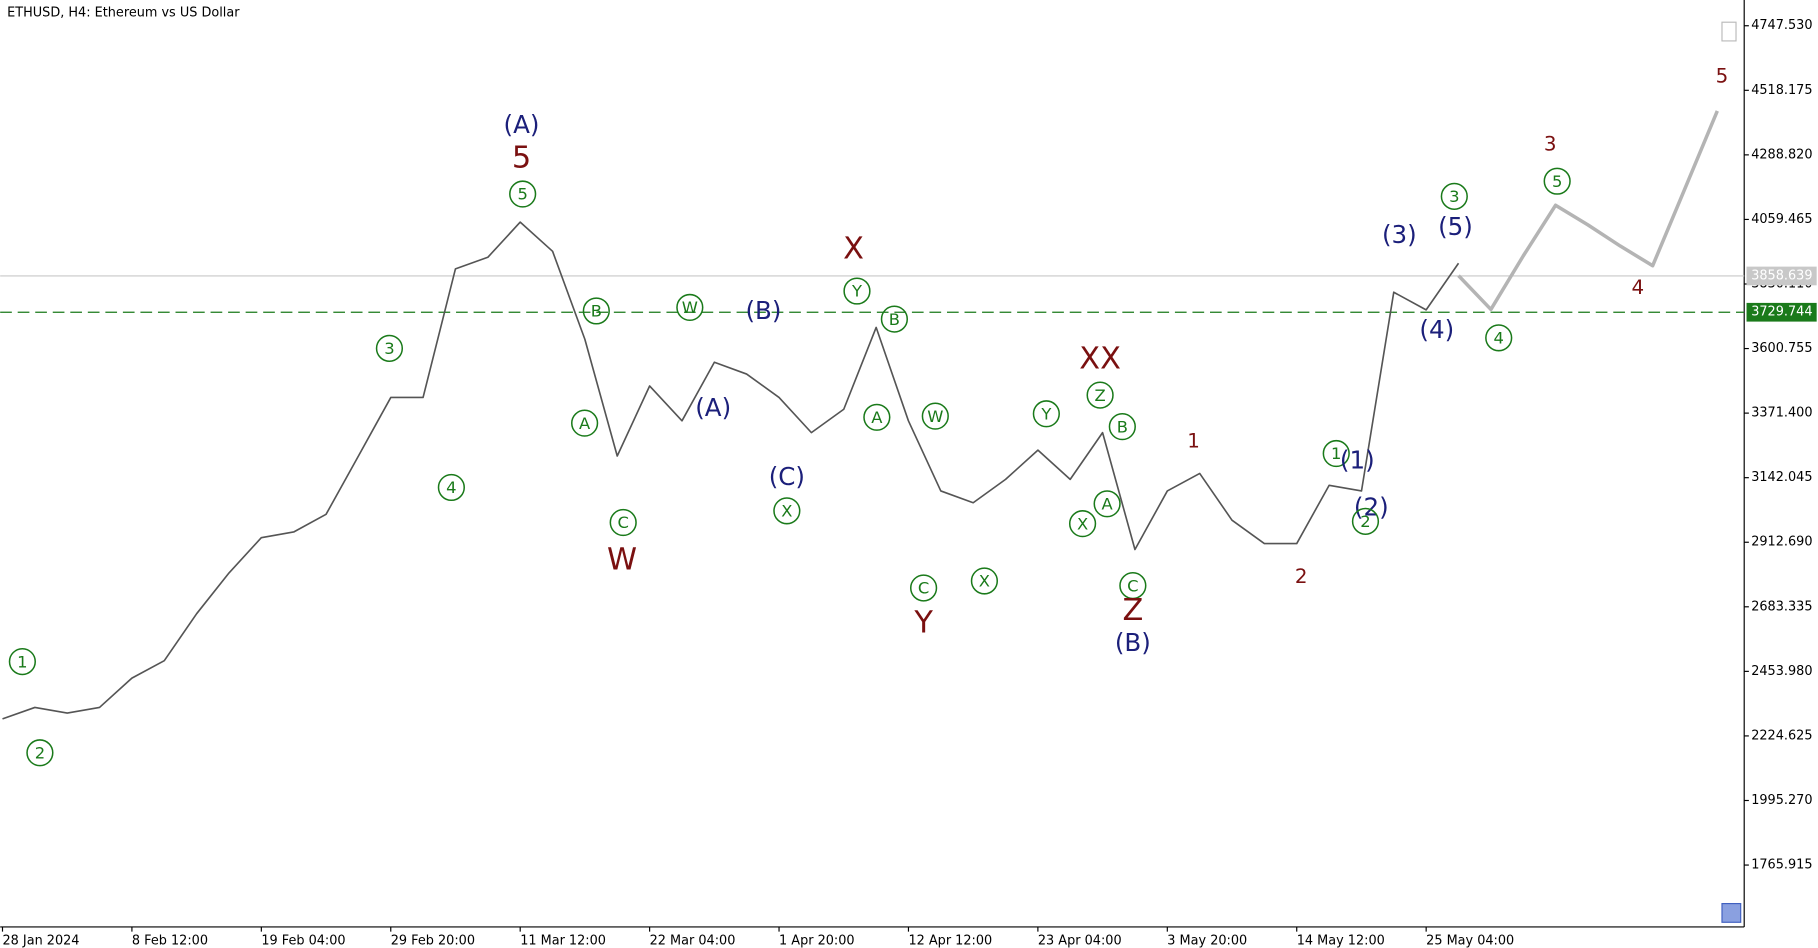 The width and height of the screenshot is (1818, 948). Describe the element at coordinates (817, 940) in the screenshot. I see `x-tick-label: 1 Apr 20:00` at that location.